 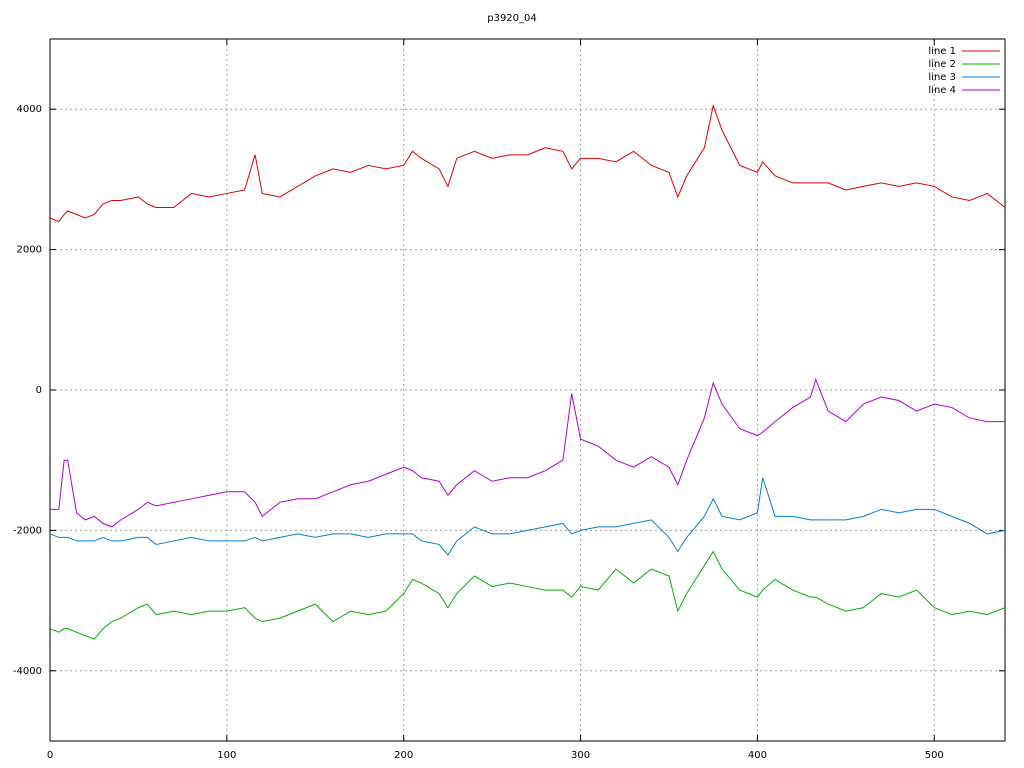 I want to click on y-tick-label: -2000, so click(x=27, y=530).